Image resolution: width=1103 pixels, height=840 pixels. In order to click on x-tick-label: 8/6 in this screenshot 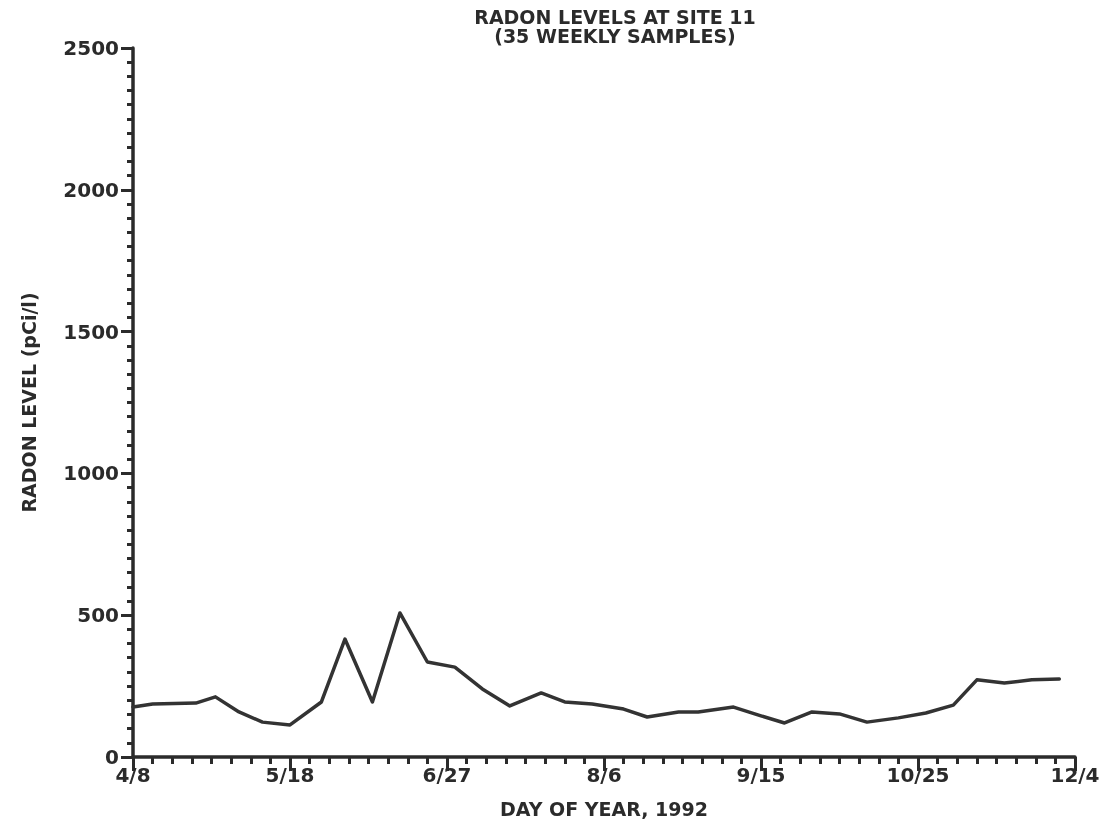, I will do `click(604, 775)`.